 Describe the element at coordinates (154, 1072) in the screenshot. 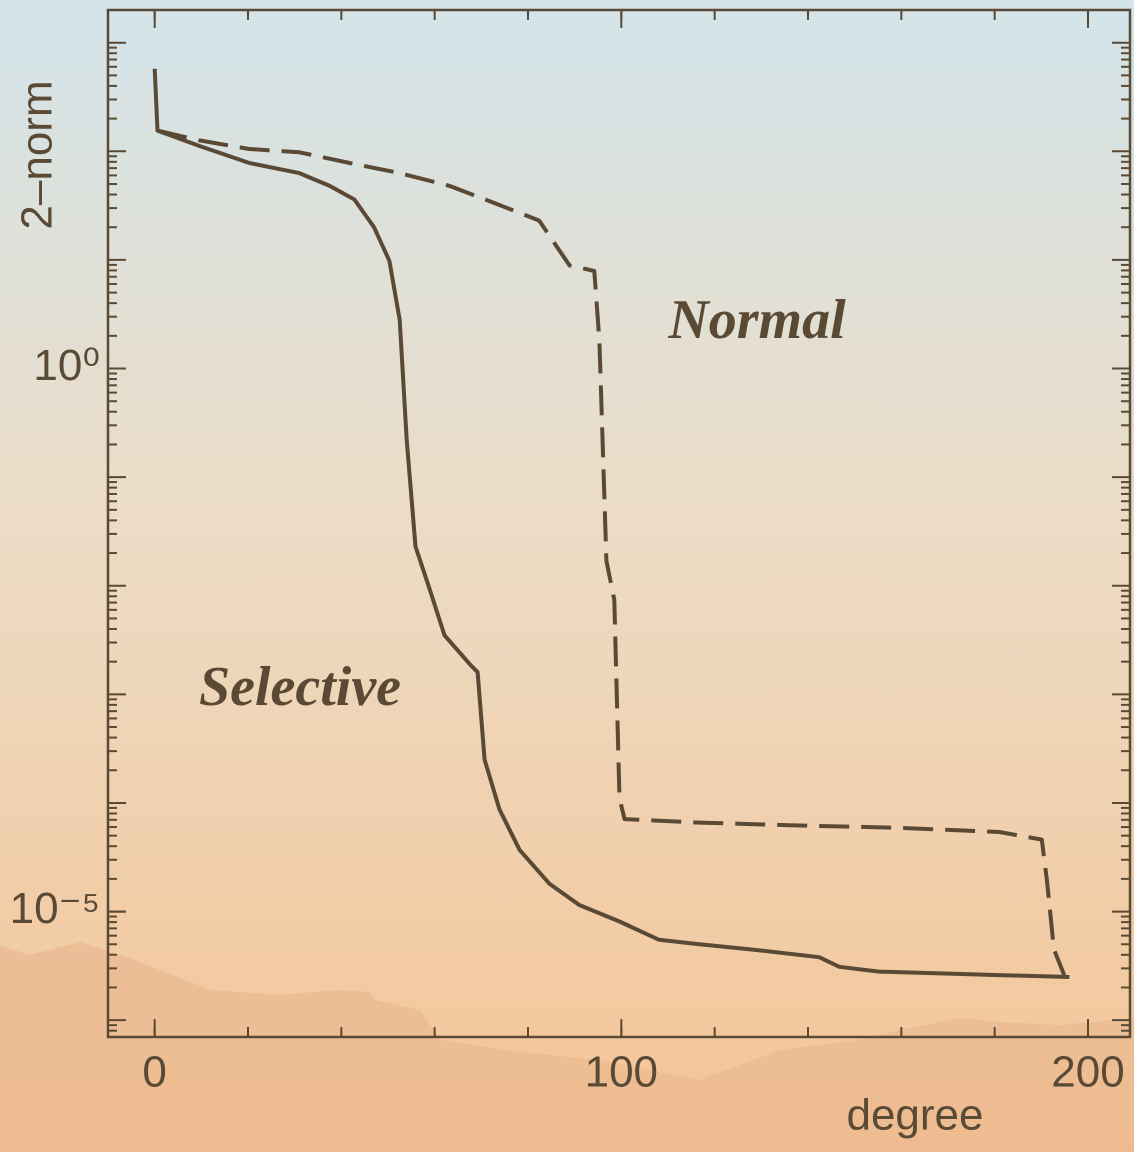

I see `x-tick-label: 0` at that location.